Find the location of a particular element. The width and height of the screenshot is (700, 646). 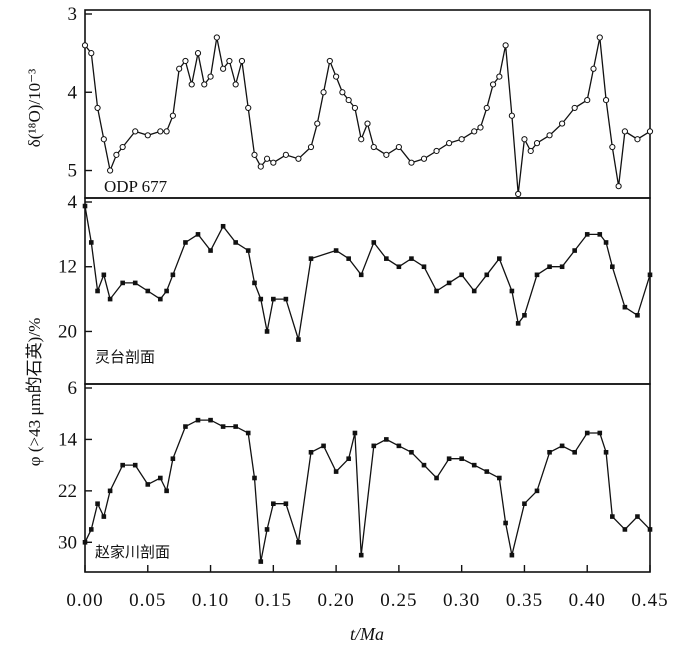

x-tick-label: 0.30 is located at coordinates (461, 600).